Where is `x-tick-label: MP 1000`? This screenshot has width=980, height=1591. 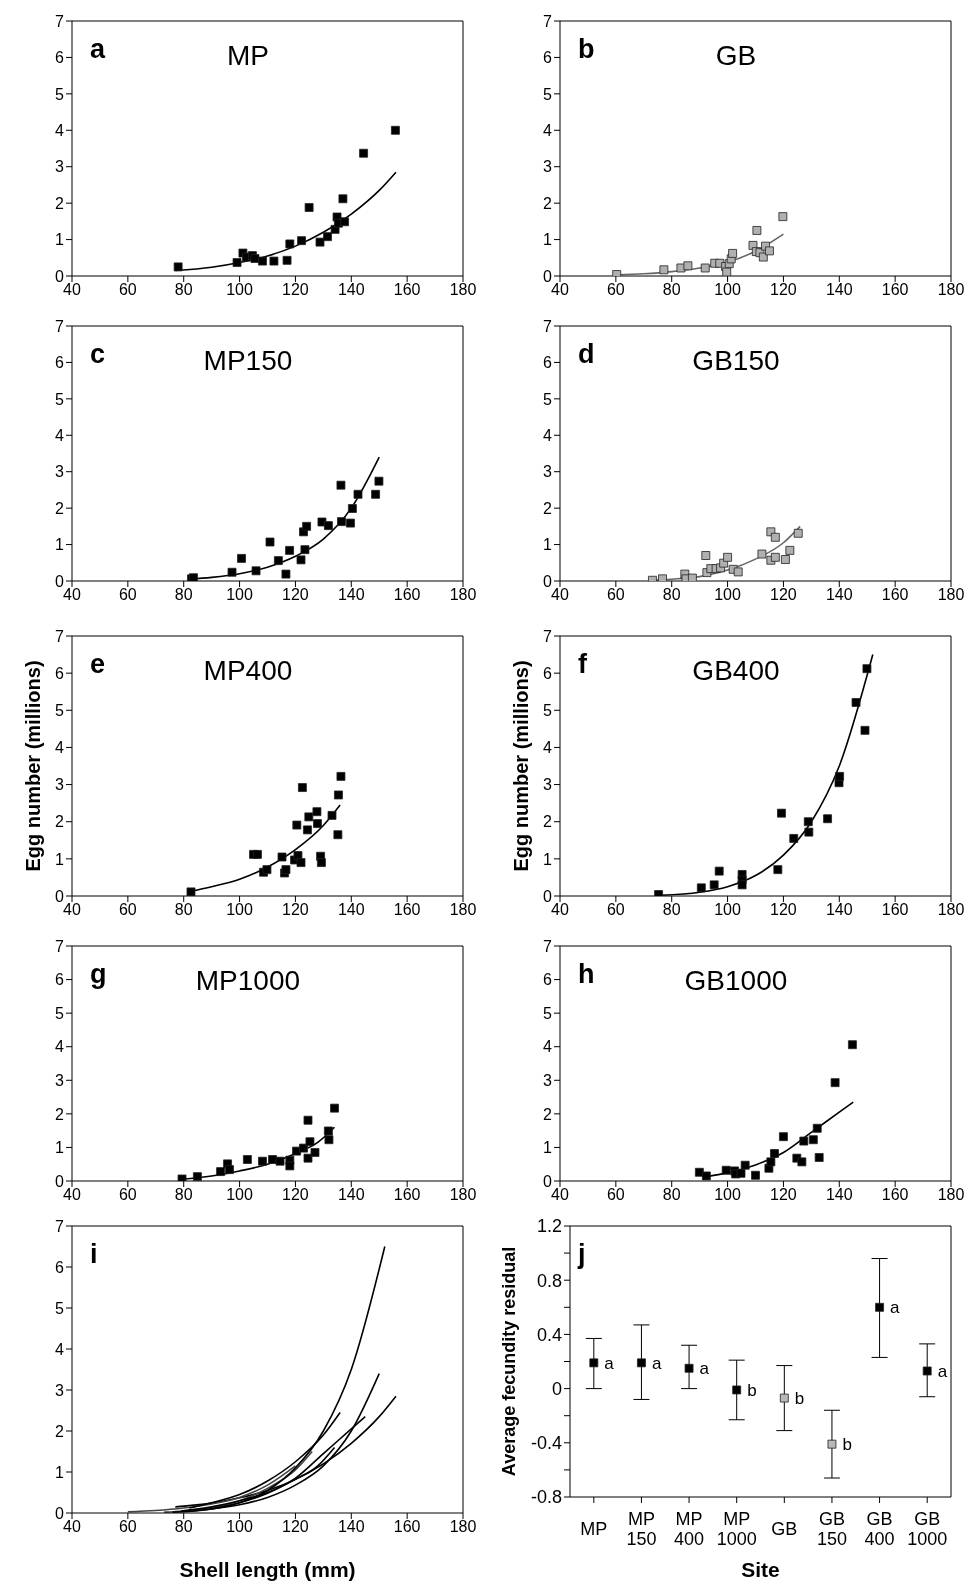 x-tick-label: MP 1000 is located at coordinates (736, 1529).